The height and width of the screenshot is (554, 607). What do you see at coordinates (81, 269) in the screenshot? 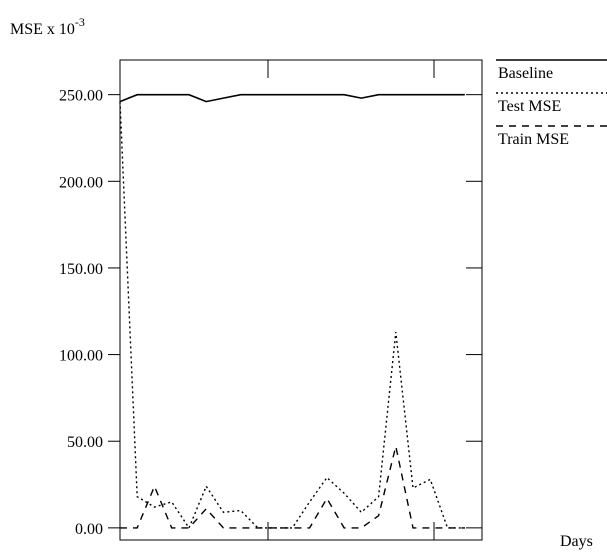
I see `y-tick-label: 150.00` at bounding box center [81, 269].